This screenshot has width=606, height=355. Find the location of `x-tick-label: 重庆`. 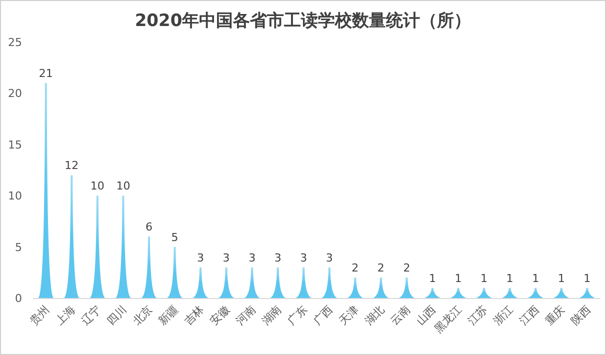

x-tick-label: 重庆 is located at coordinates (555, 315).